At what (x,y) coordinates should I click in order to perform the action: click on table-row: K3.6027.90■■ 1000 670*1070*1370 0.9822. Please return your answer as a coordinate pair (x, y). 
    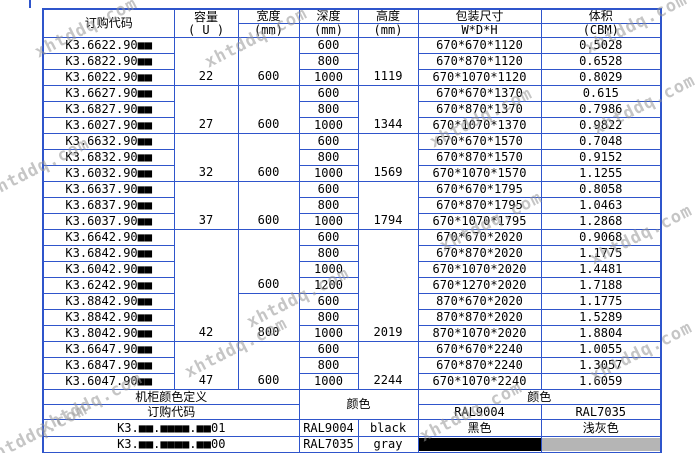
    Looking at the image, I should click on (352, 125).